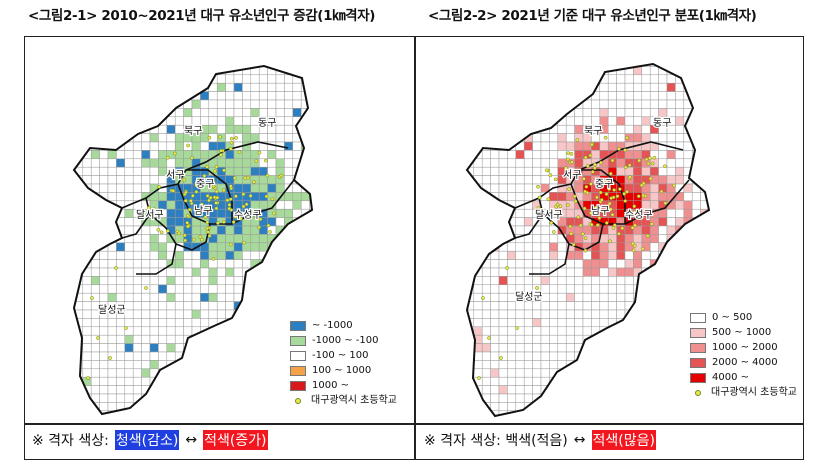  What do you see at coordinates (745, 347) in the screenshot?
I see `legend-label: 1000 ~ 2000` at bounding box center [745, 347].